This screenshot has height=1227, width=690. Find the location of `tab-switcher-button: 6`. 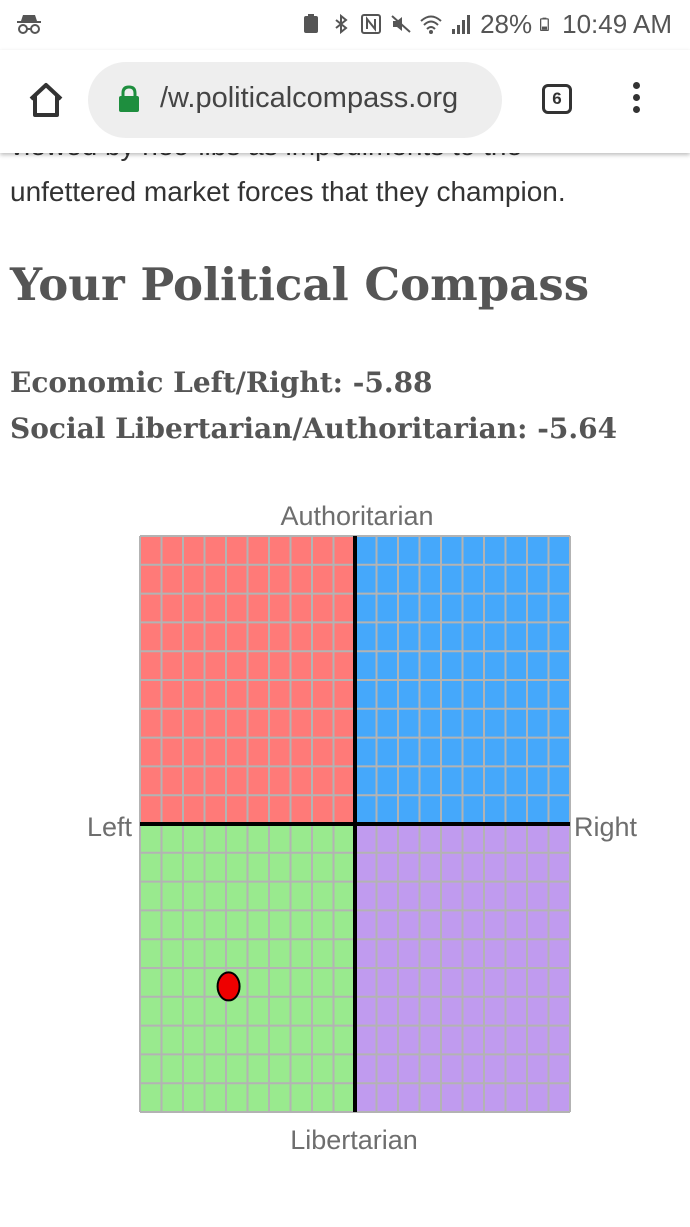

tab-switcher-button: 6 is located at coordinates (557, 99).